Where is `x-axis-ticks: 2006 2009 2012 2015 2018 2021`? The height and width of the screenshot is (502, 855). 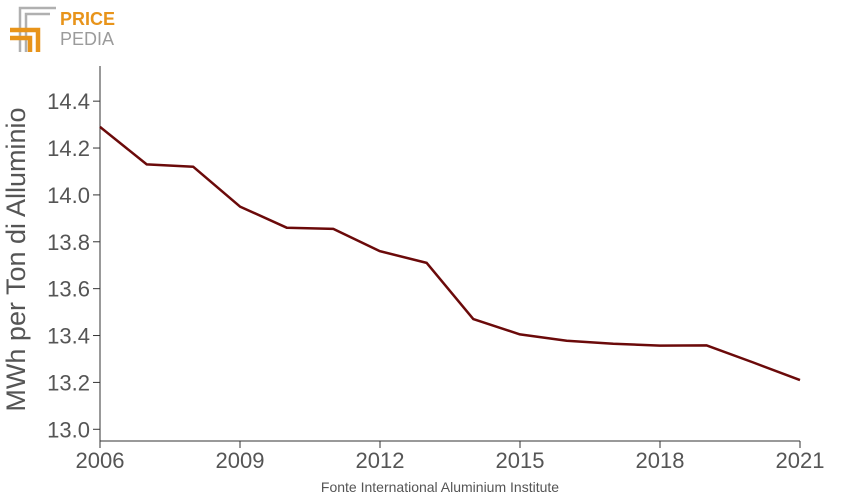 x-axis-ticks: 2006 2009 2012 2015 2018 2021 is located at coordinates (450, 457).